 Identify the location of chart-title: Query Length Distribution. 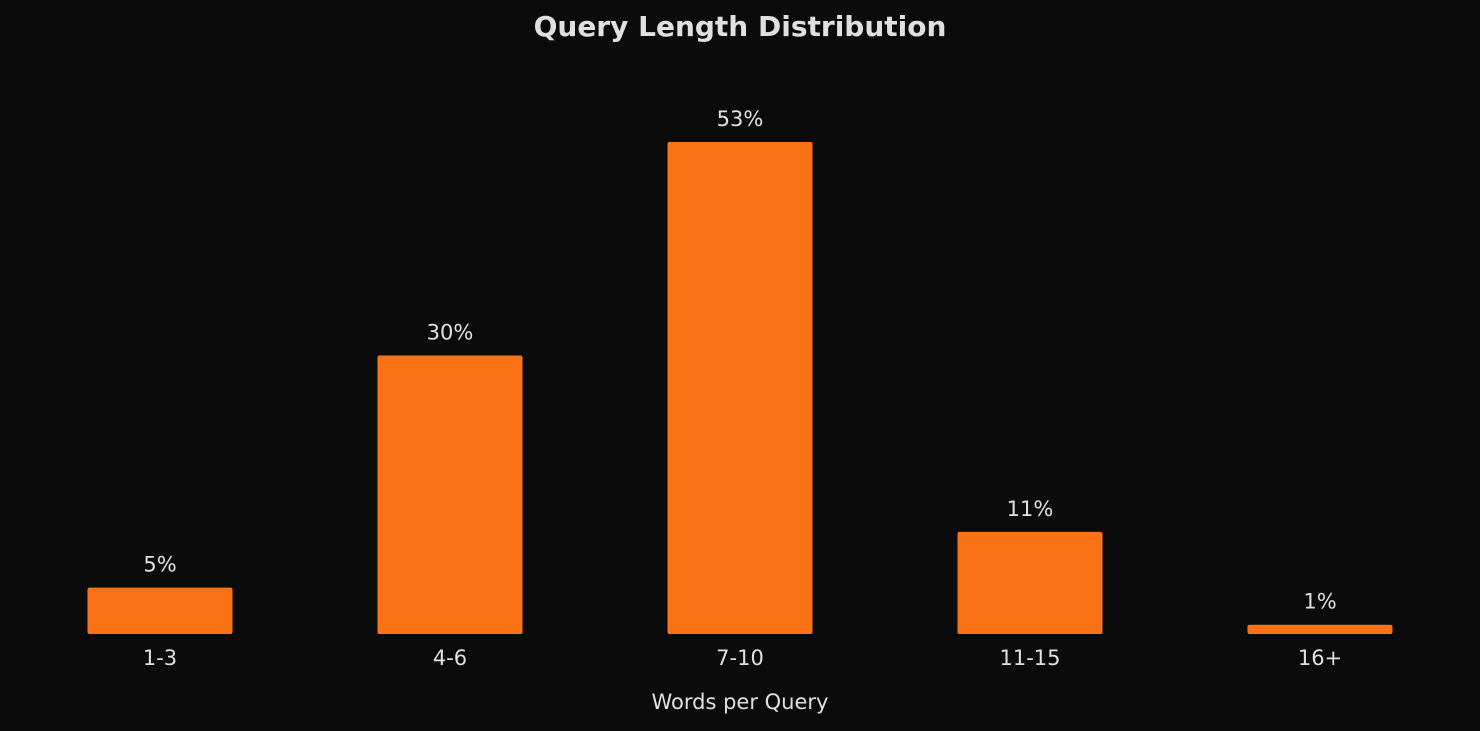
(740, 26).